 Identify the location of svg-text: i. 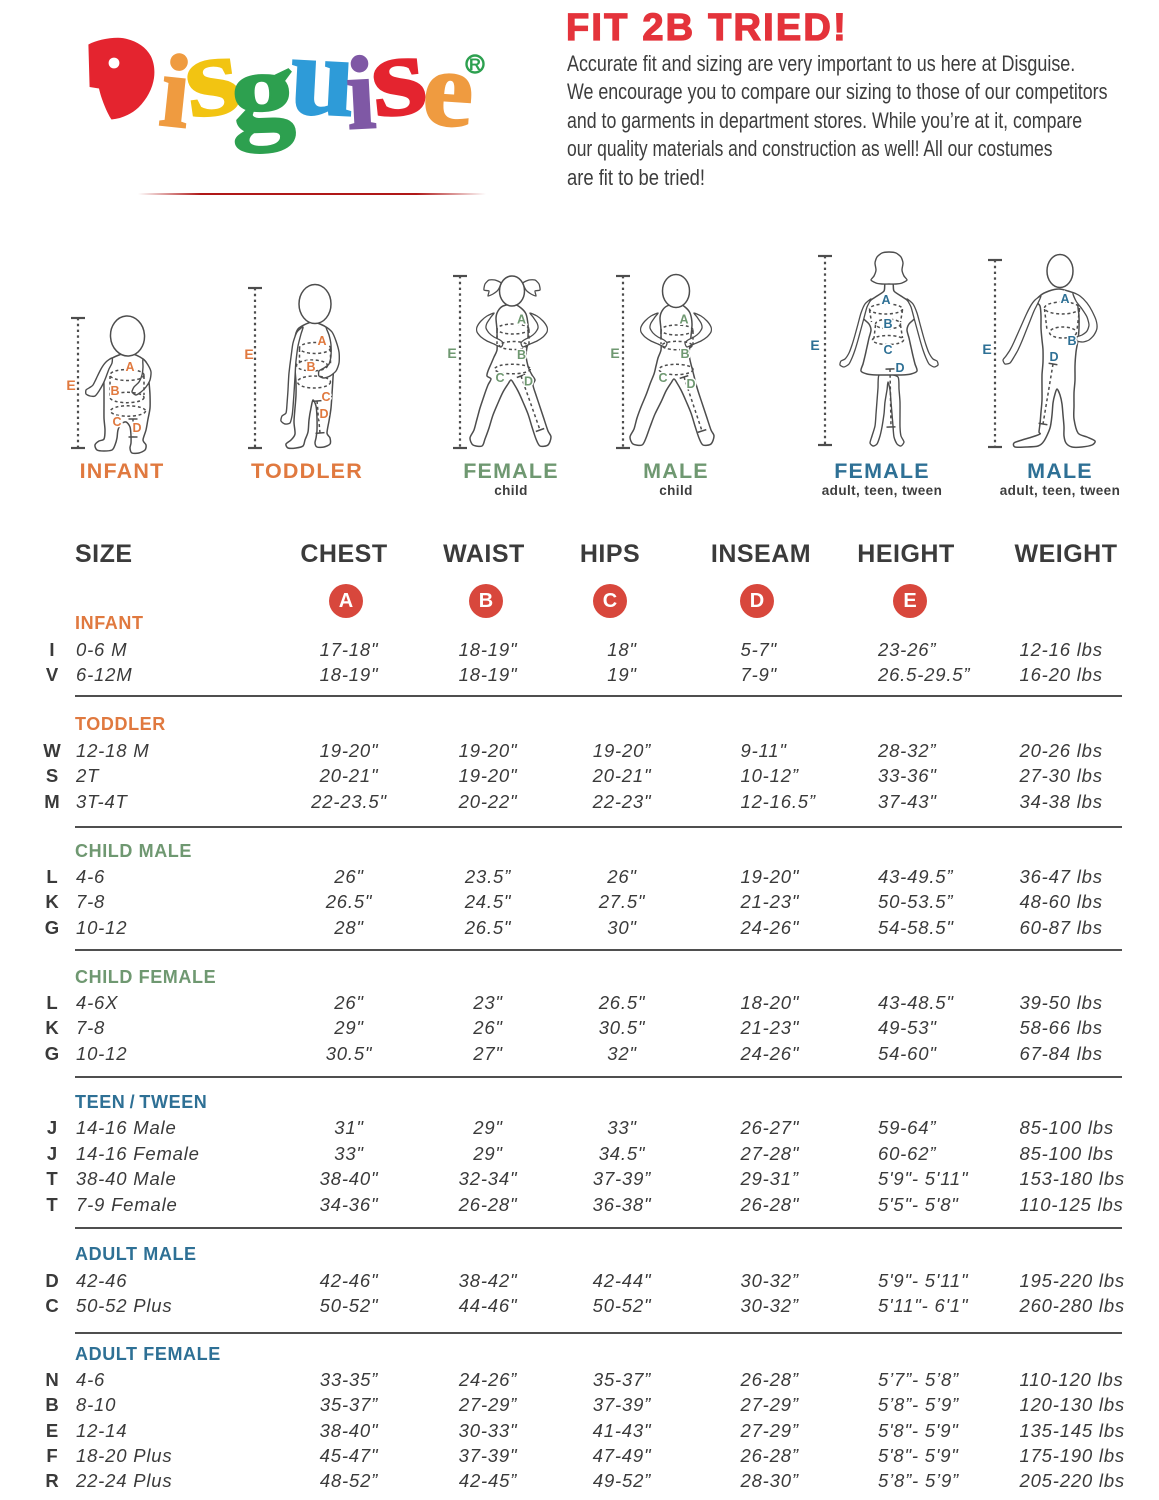
(360, 93).